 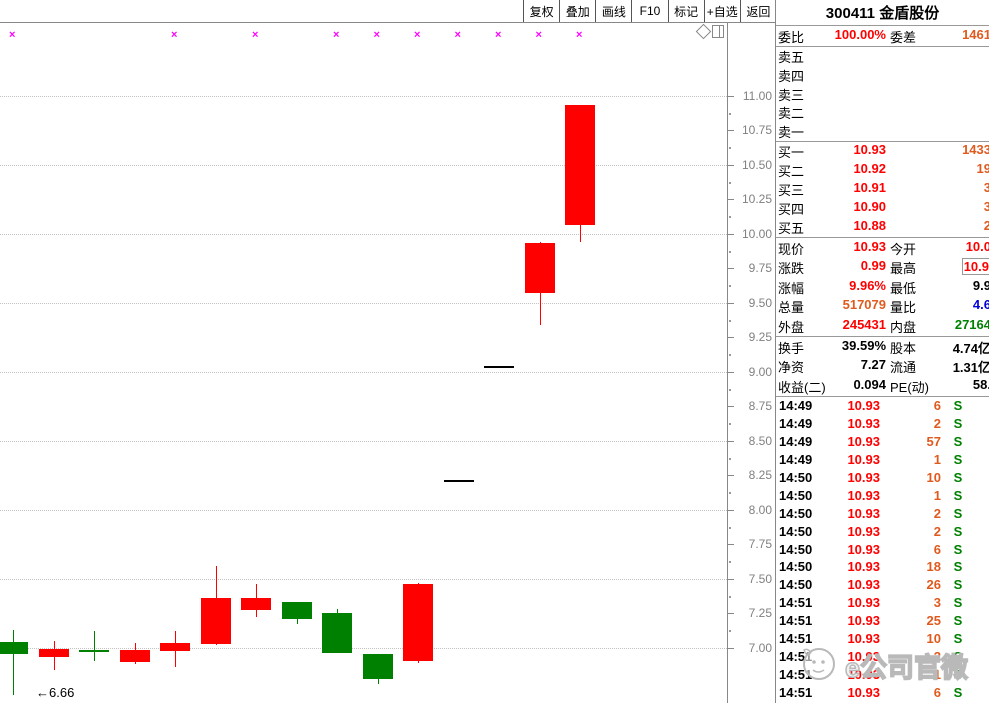 What do you see at coordinates (760, 648) in the screenshot?
I see `axis-label: 7.00` at bounding box center [760, 648].